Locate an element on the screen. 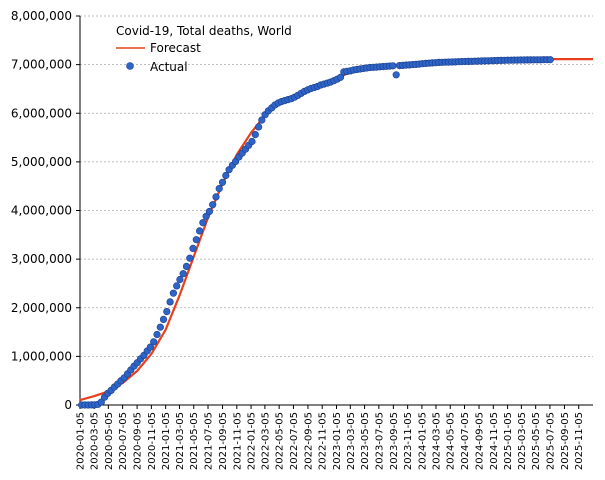 Image resolution: width=605 pixels, height=480 pixels. x-tick-label: 2025-09-05 is located at coordinates (565, 441).